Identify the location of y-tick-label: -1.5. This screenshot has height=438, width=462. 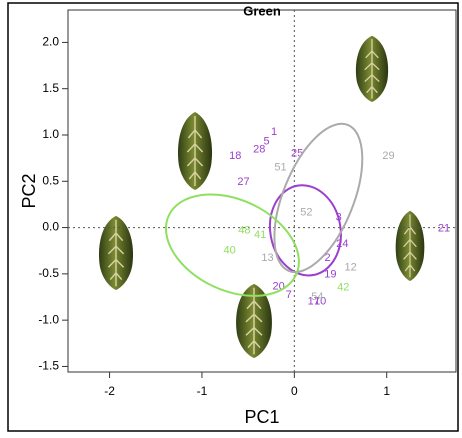
(48, 366).